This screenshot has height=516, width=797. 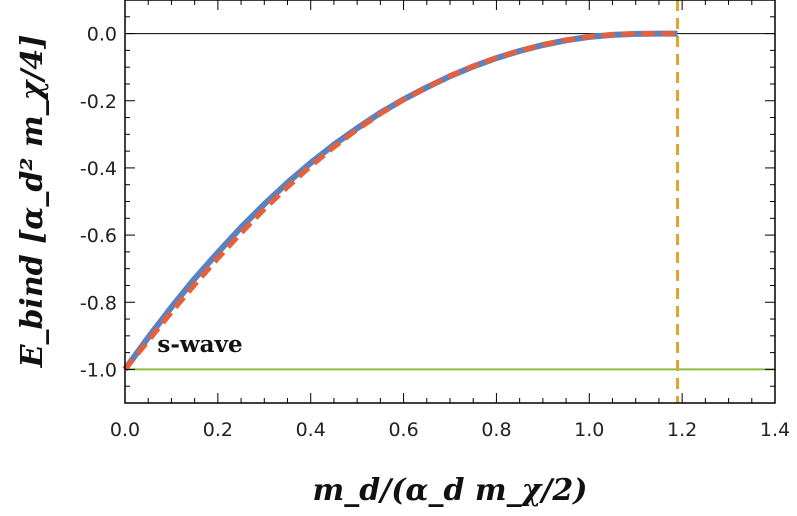 What do you see at coordinates (98, 370) in the screenshot?
I see `y-tick-label: -1.0` at bounding box center [98, 370].